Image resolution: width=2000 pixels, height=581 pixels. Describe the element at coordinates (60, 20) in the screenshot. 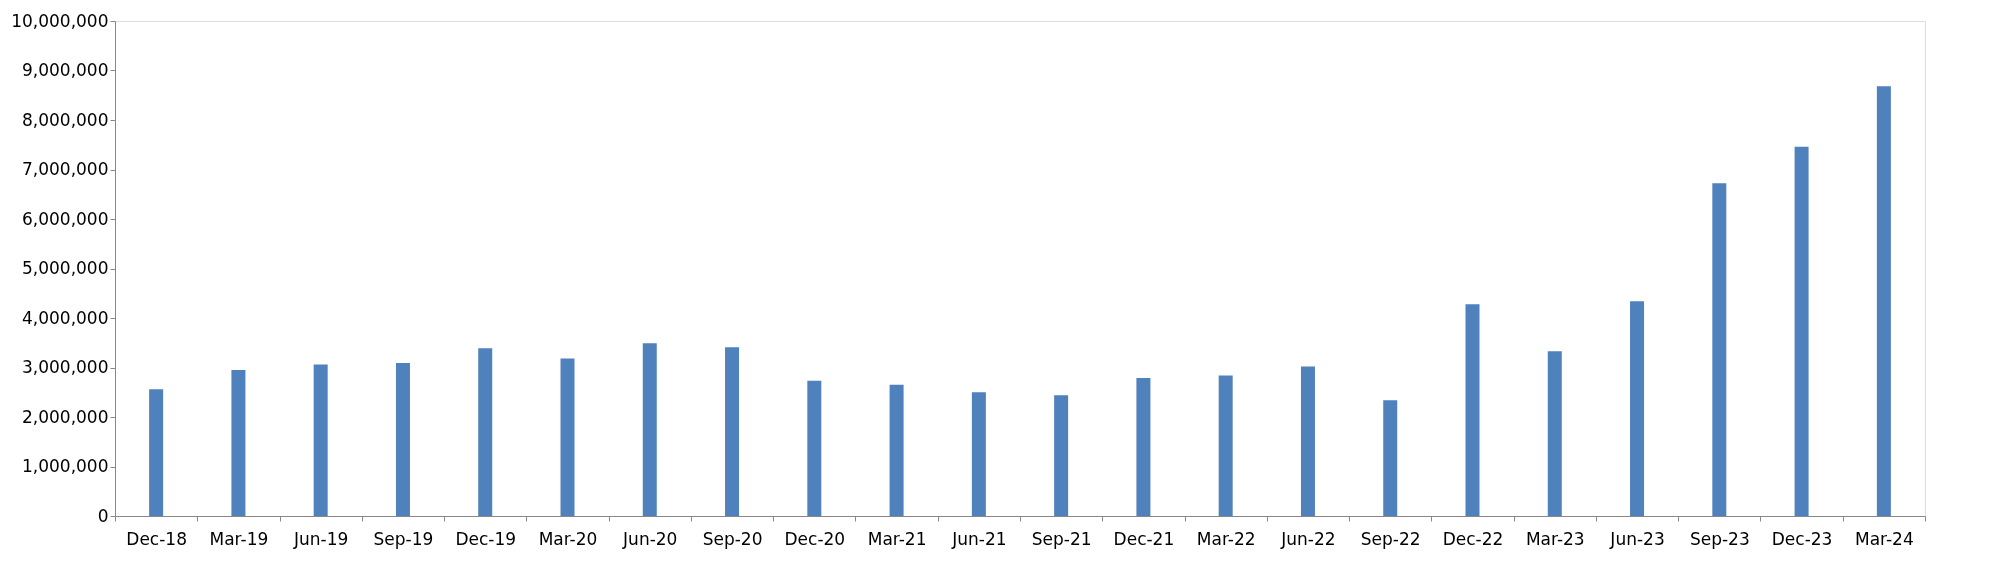

I see `y-tick-label: 10,000,000` at that location.